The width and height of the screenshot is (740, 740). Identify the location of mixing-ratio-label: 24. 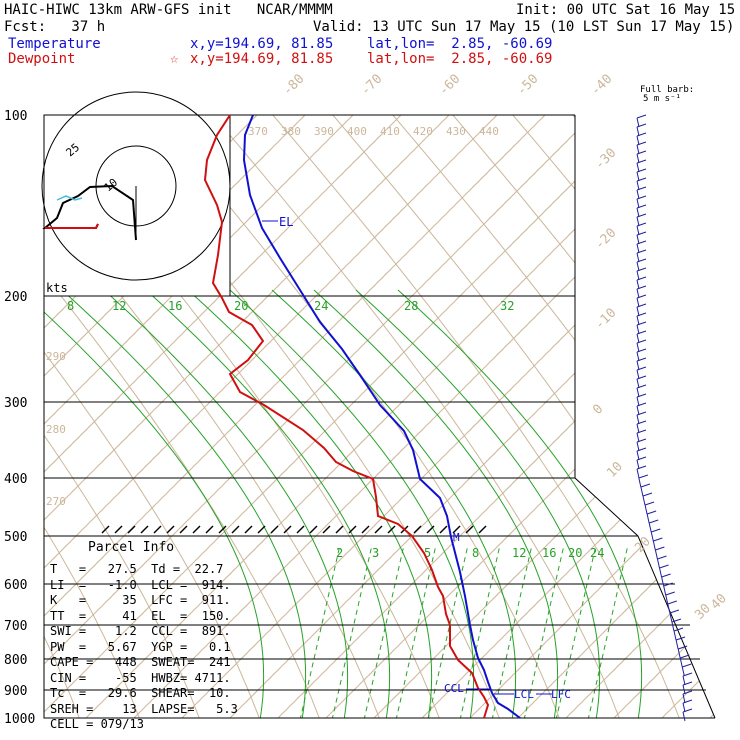
(321, 306).